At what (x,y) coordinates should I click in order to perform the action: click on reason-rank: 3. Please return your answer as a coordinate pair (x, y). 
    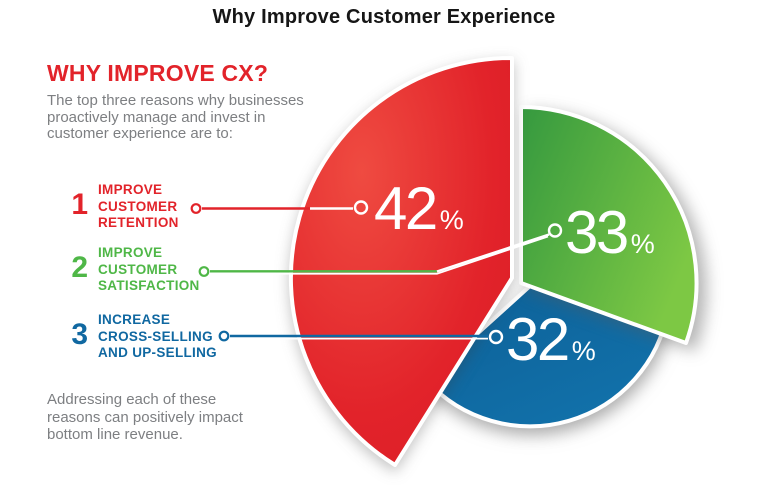
    Looking at the image, I should click on (79, 334).